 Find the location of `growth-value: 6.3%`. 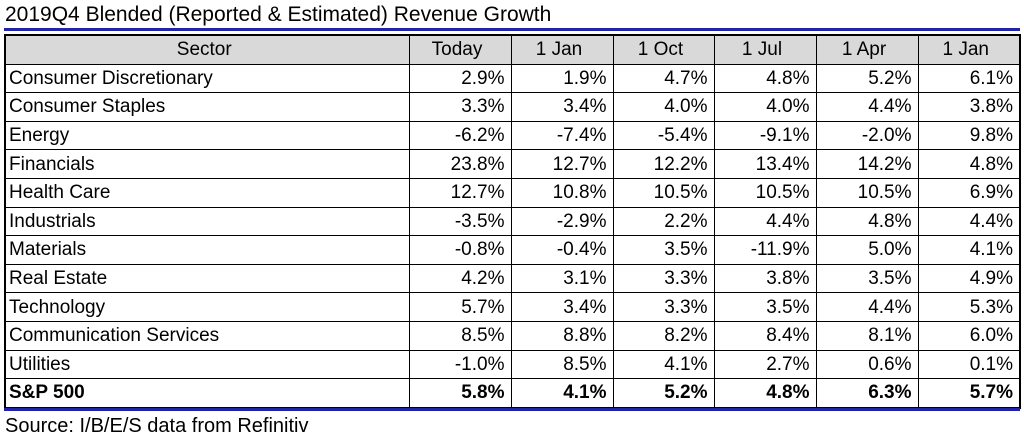

growth-value: 6.3% is located at coordinates (867, 393).